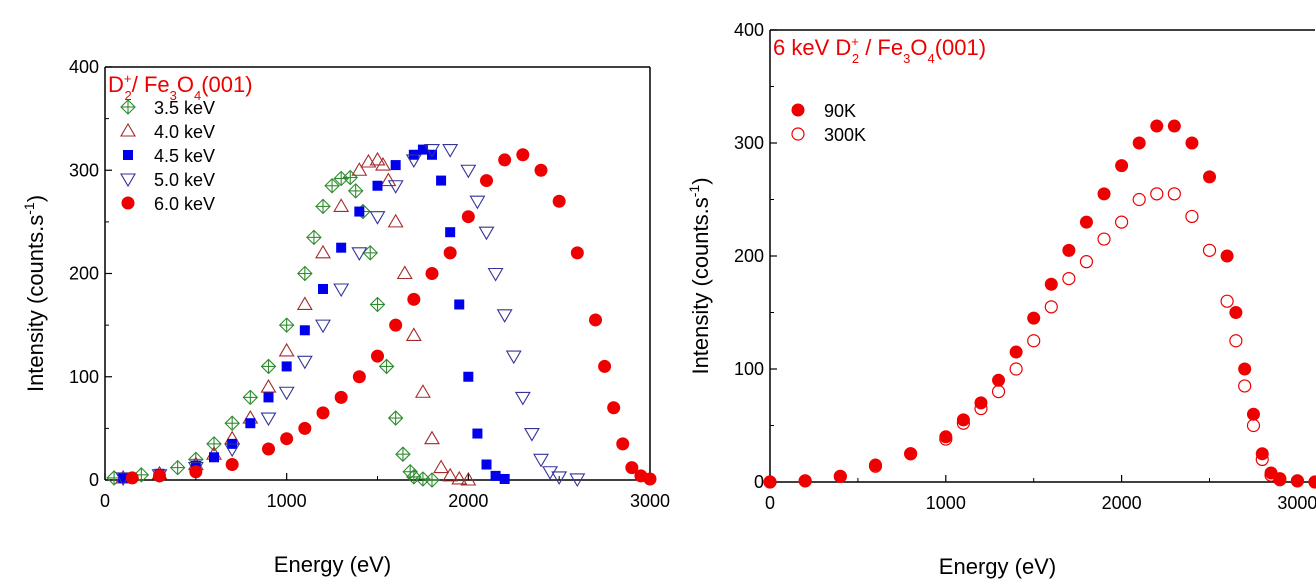 The width and height of the screenshot is (1316, 583). What do you see at coordinates (770, 503) in the screenshot?
I see `x-tick-label: 0` at bounding box center [770, 503].